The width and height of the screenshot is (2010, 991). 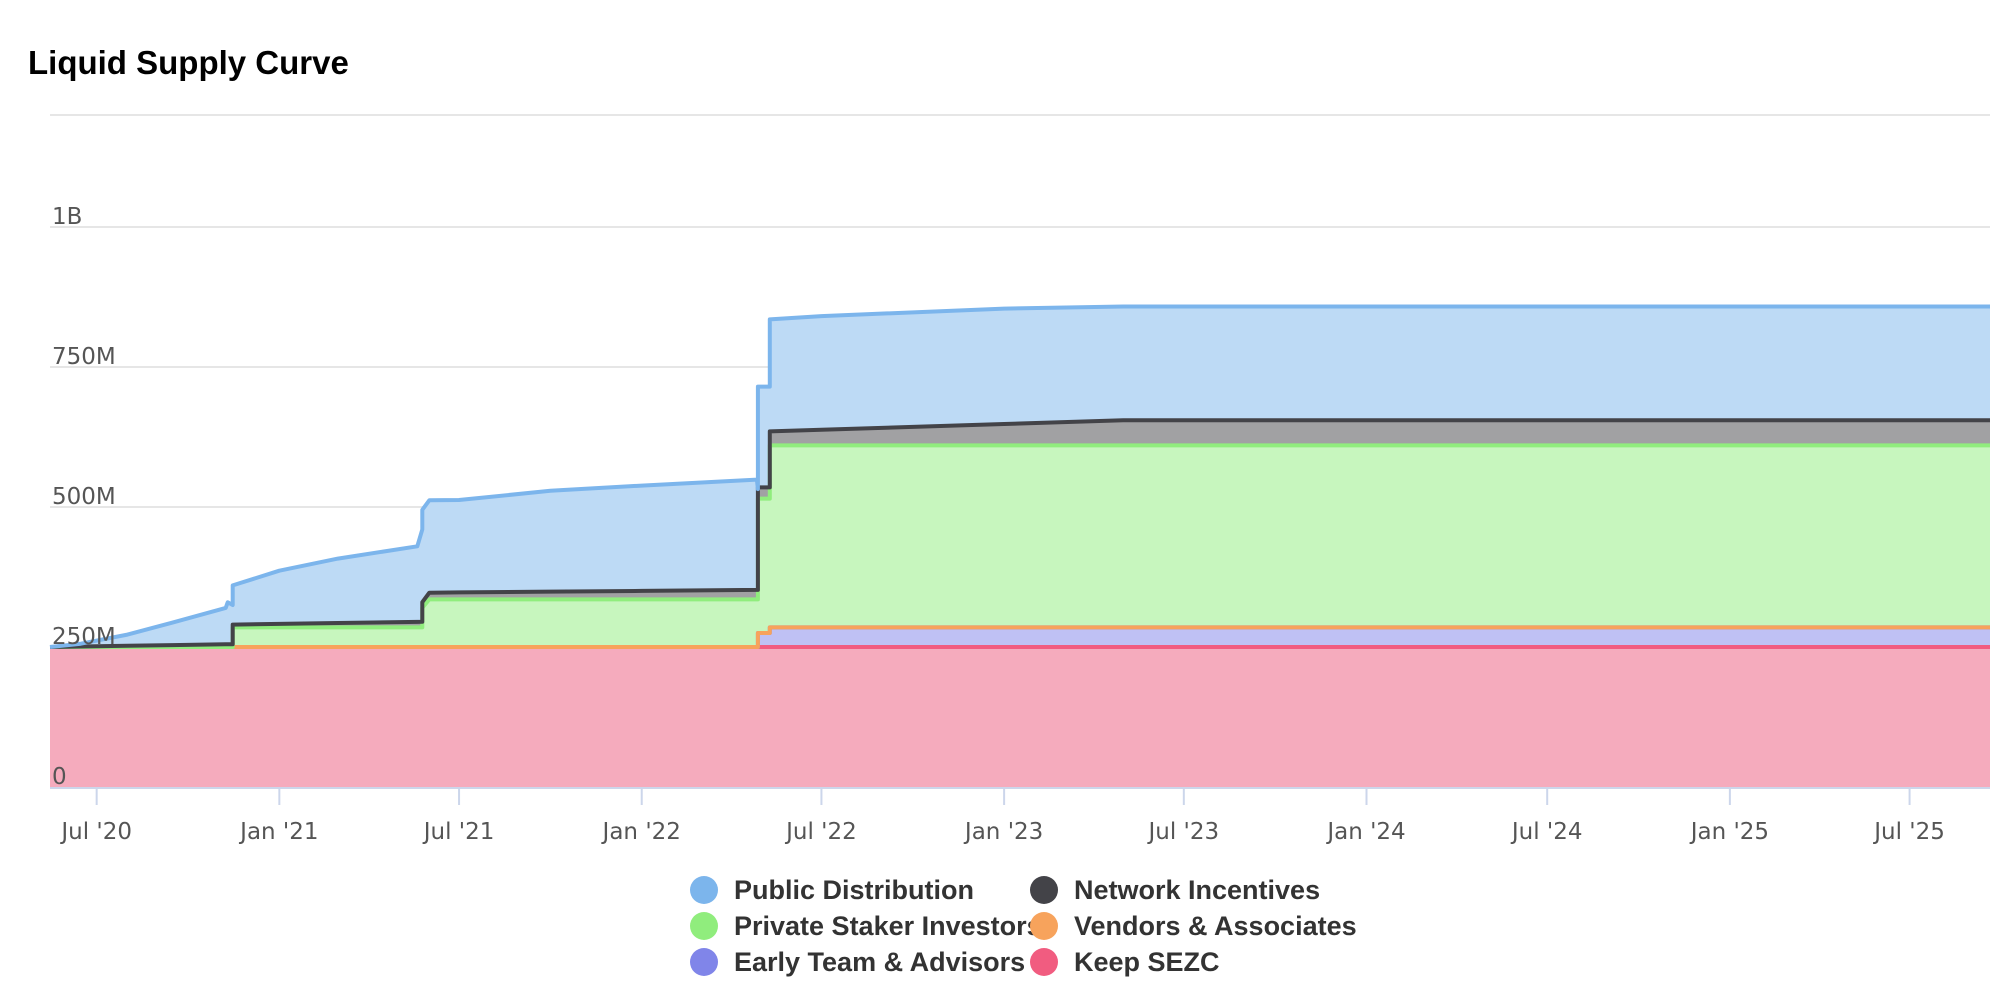 What do you see at coordinates (641, 832) in the screenshot?
I see `x-tick-label: Jan '22` at bounding box center [641, 832].